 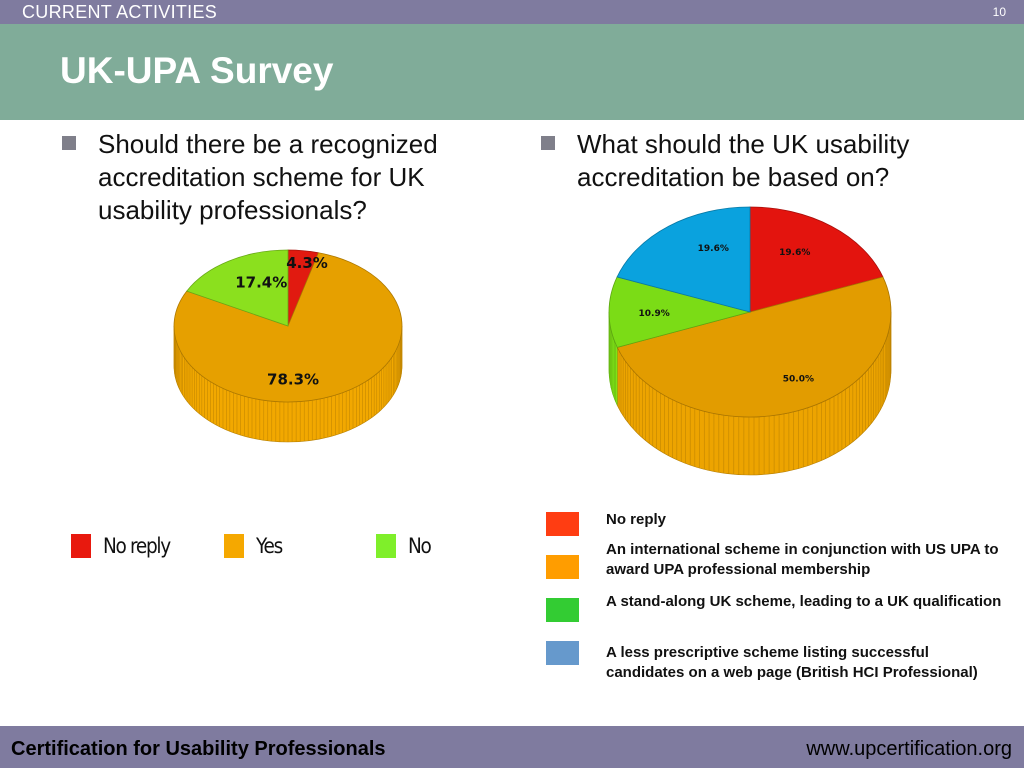 What do you see at coordinates (909, 749) in the screenshot?
I see `footer-url-link: www.upcertification.org` at bounding box center [909, 749].